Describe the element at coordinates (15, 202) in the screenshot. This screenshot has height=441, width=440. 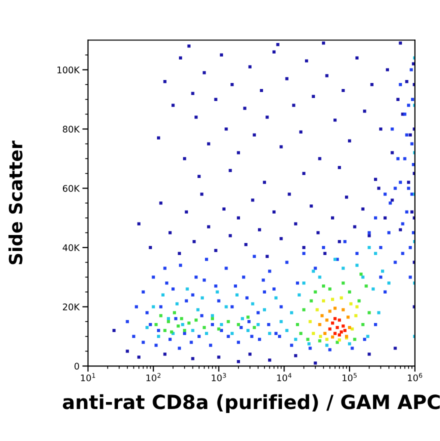
I see `y-axis-title: Side Scatter` at that location.